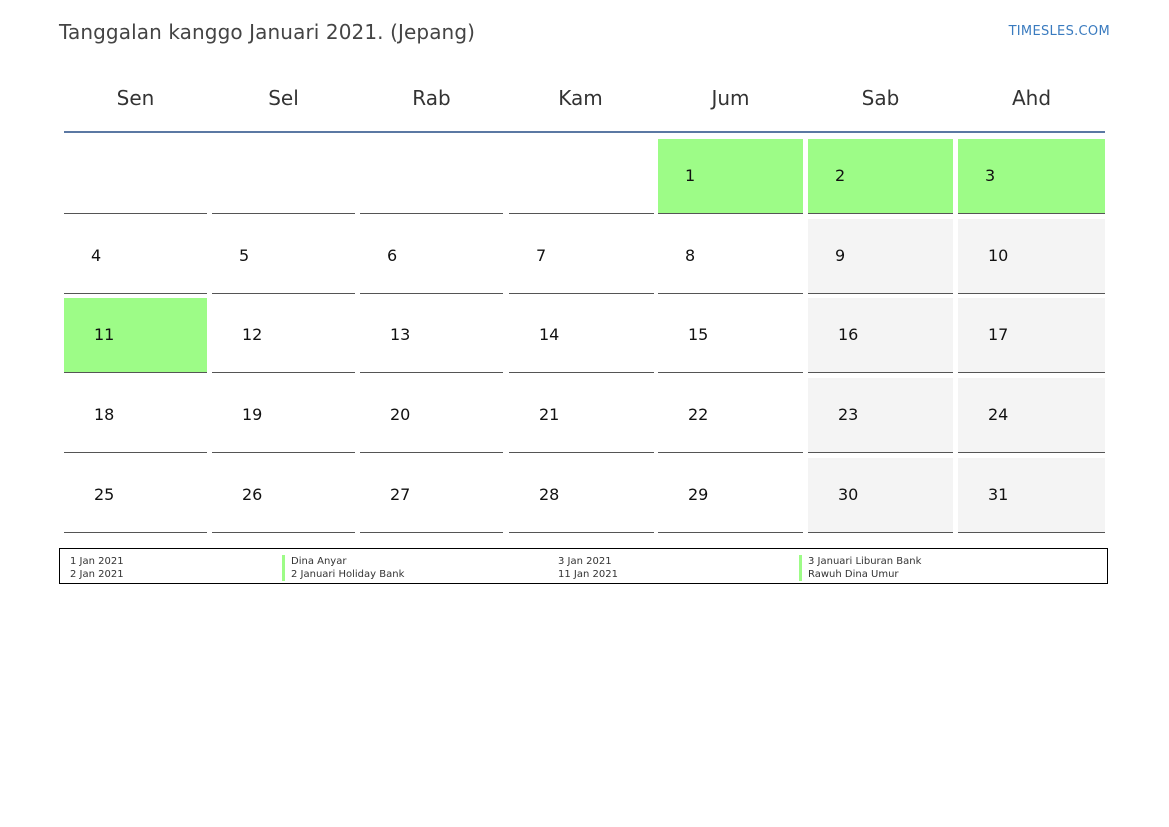  Describe the element at coordinates (252, 414) in the screenshot. I see `day-number: 19` at that location.